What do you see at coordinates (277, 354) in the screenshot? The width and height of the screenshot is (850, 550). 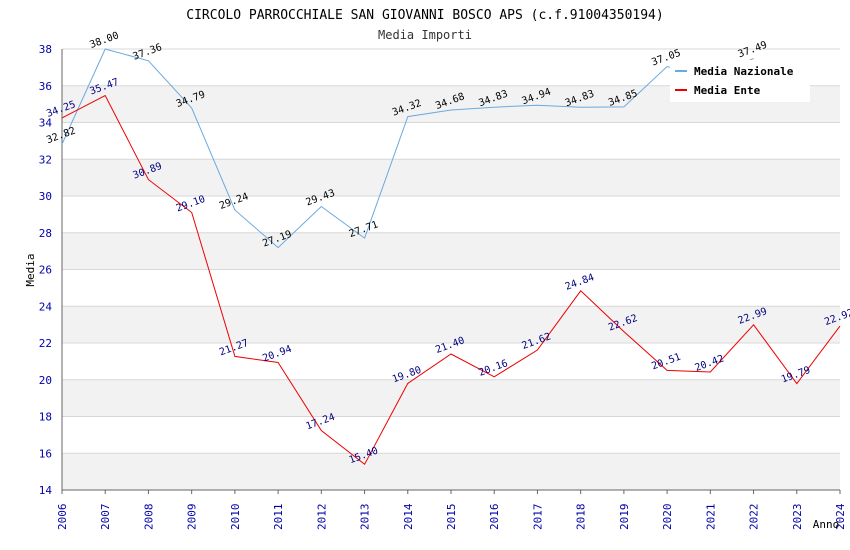 I see `data-label-ente: 20.94` at bounding box center [277, 354].